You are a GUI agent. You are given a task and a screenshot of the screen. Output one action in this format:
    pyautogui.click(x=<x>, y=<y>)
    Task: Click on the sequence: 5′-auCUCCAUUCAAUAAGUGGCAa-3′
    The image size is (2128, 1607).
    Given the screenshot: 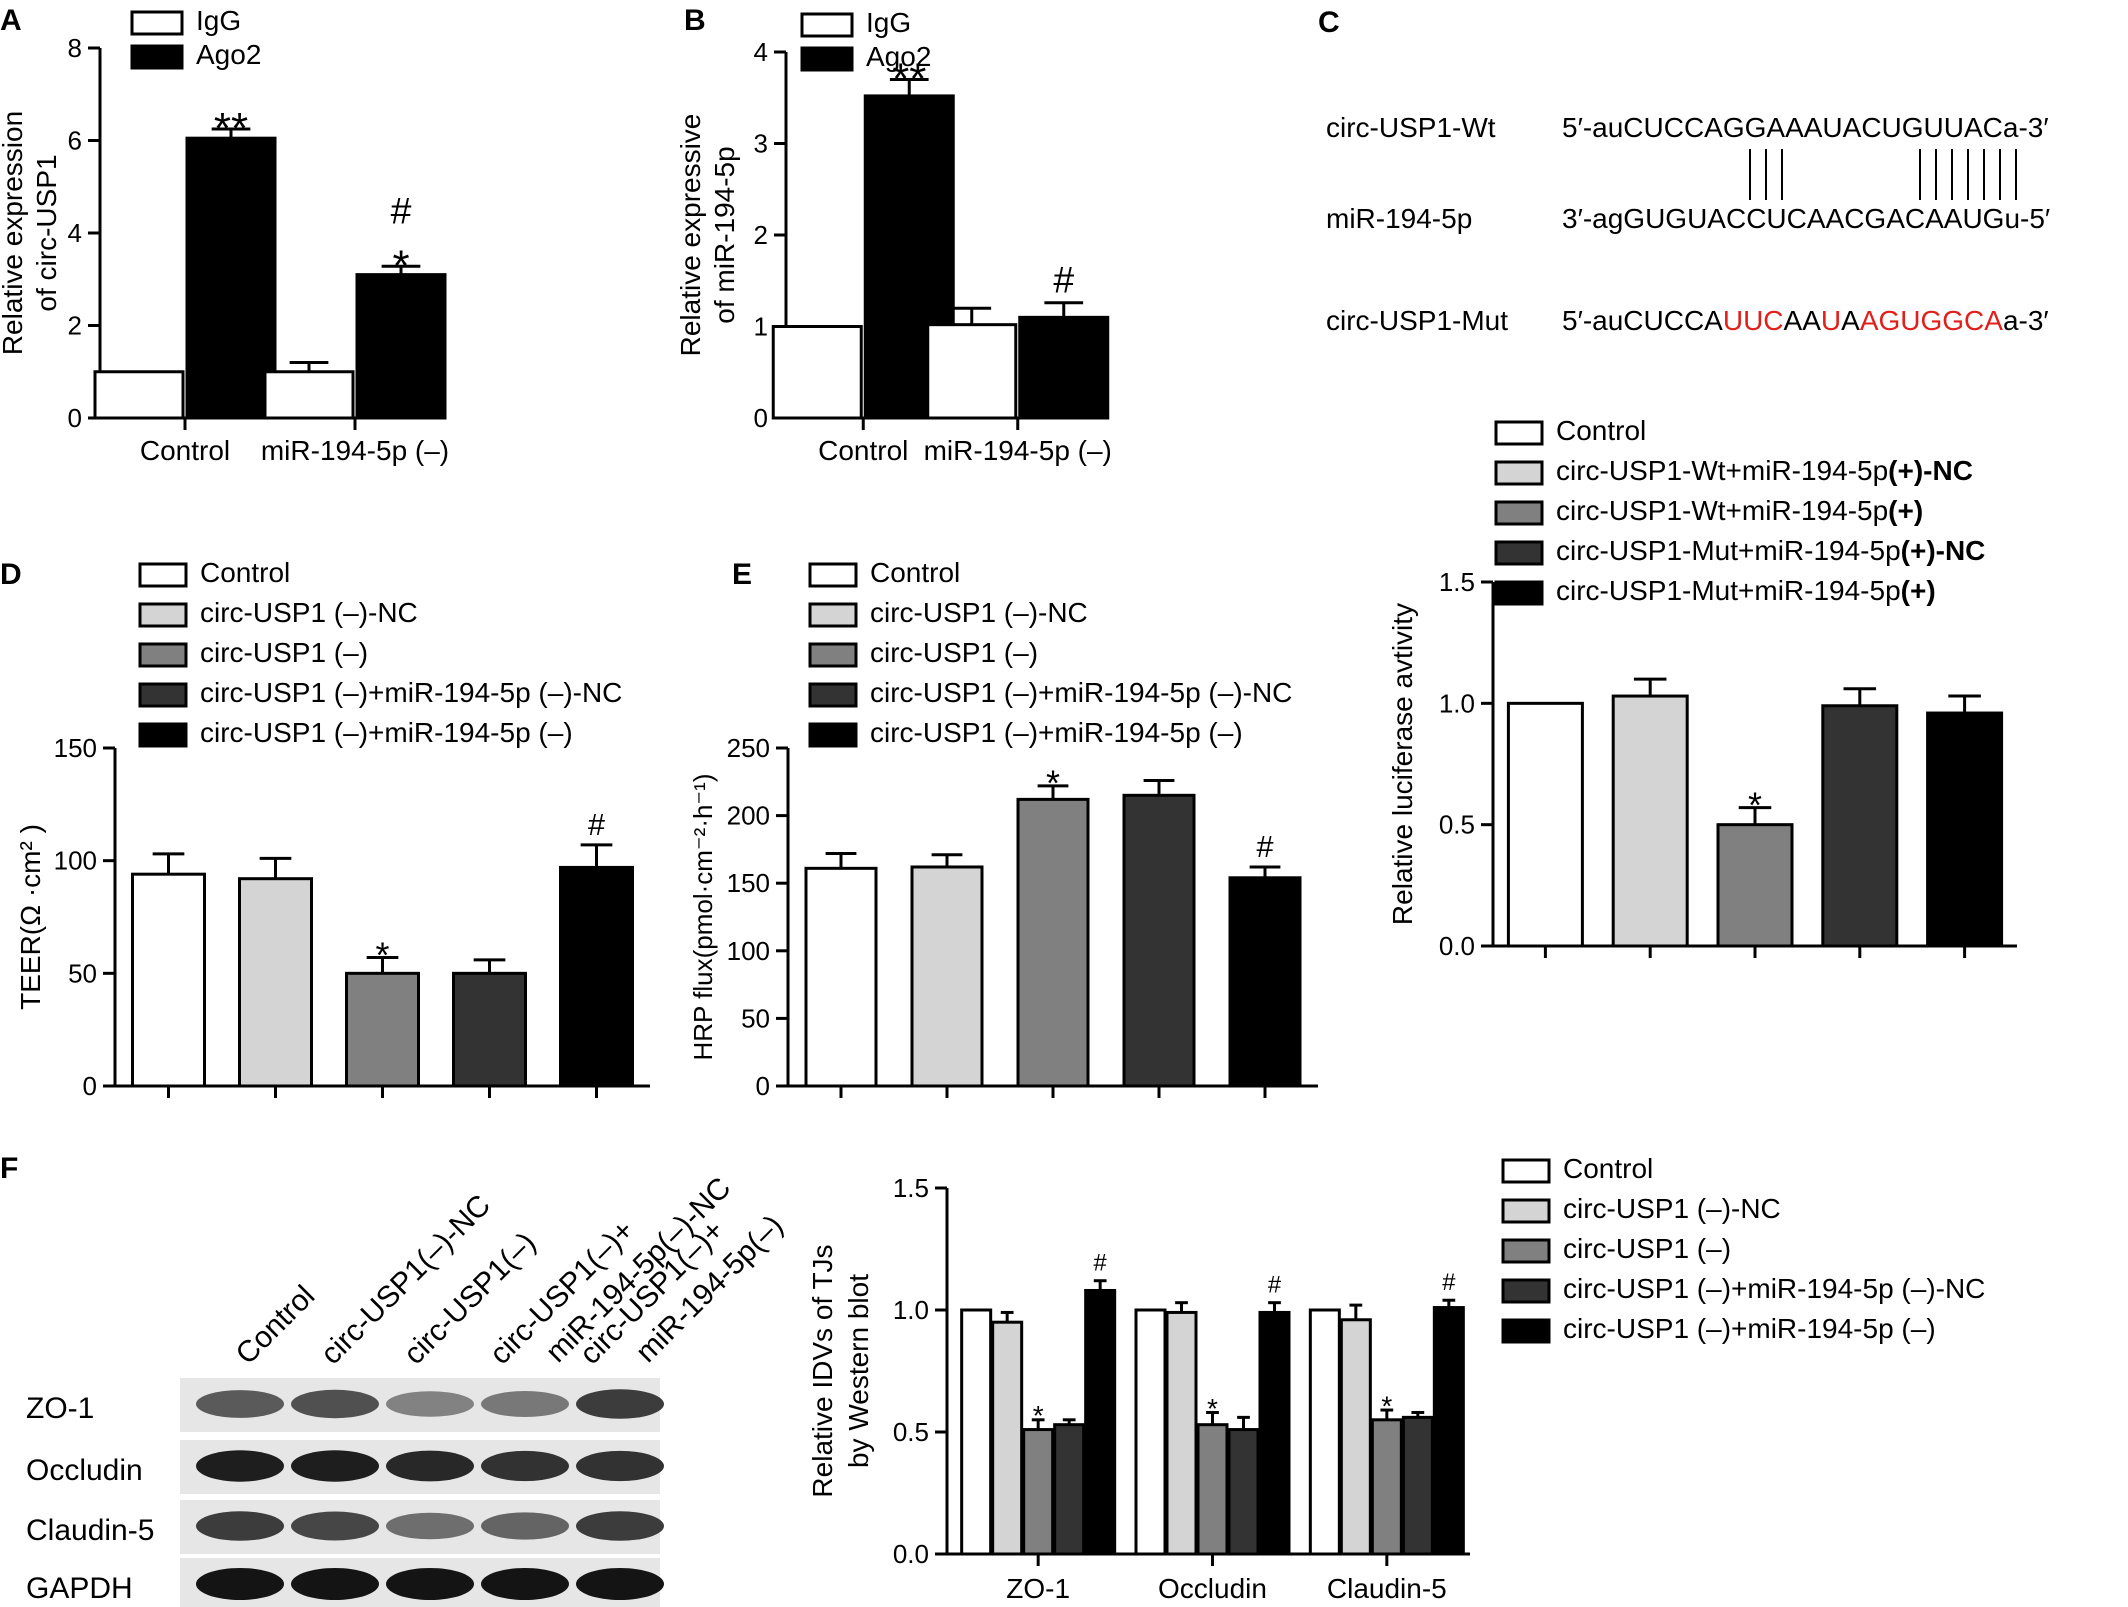 What is the action you would take?
    pyautogui.click(x=1805, y=320)
    